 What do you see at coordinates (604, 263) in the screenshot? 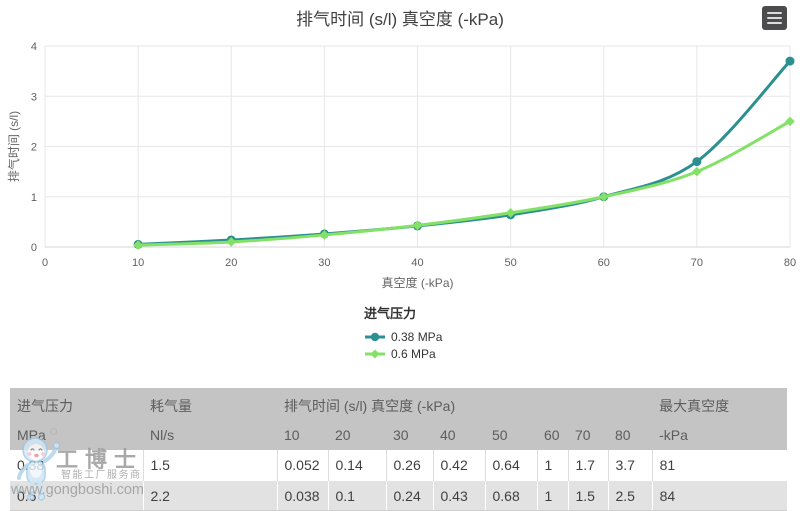
I see `svg-text: 60` at bounding box center [604, 263].